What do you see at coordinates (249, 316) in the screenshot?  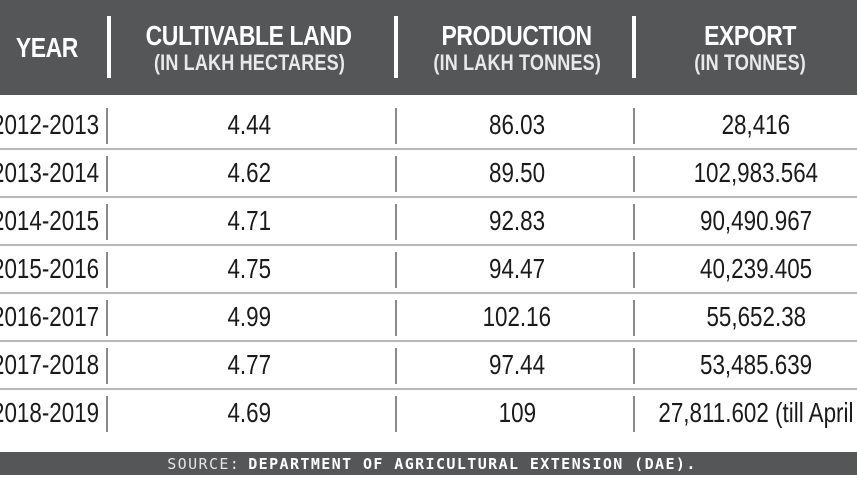 I see `cell-land: 4.99` at bounding box center [249, 316].